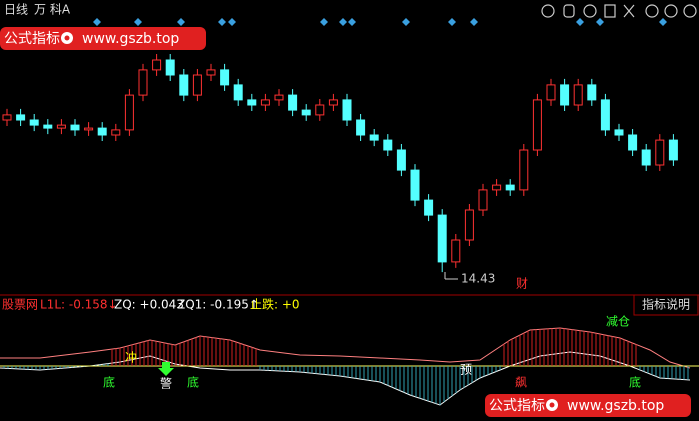 This screenshot has height=421, width=699. What do you see at coordinates (618, 322) in the screenshot?
I see `signal: 减仓` at bounding box center [618, 322].